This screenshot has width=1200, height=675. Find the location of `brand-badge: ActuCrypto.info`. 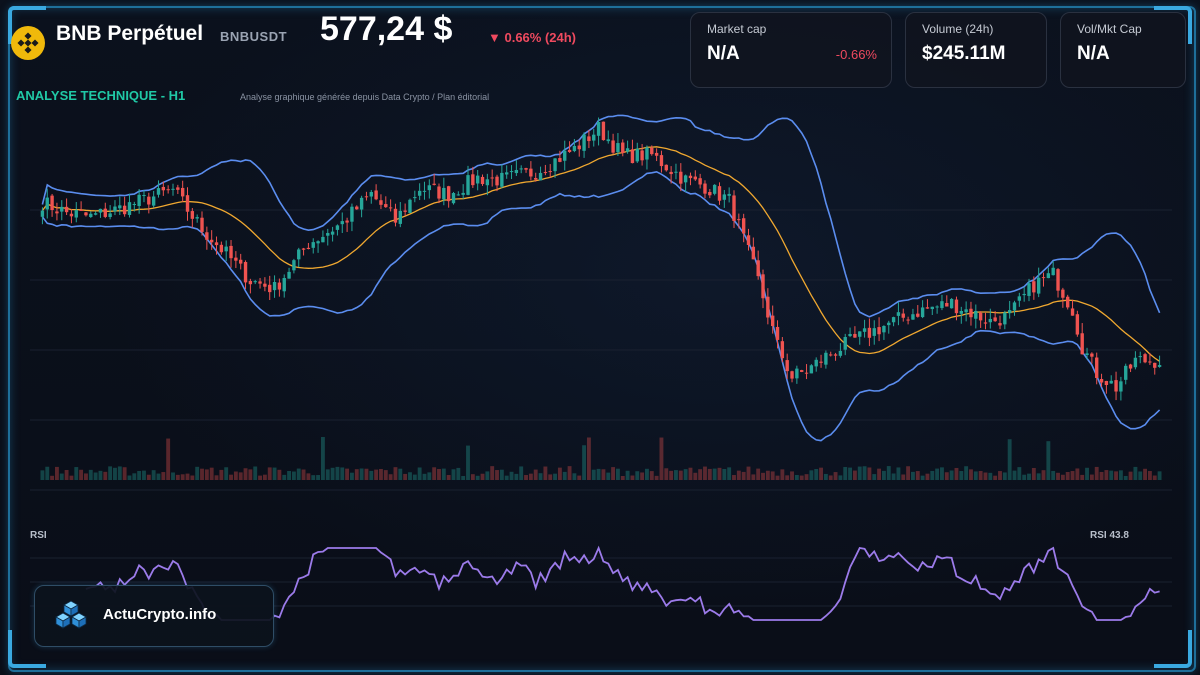

brand-badge: ActuCrypto.info is located at coordinates (154, 616).